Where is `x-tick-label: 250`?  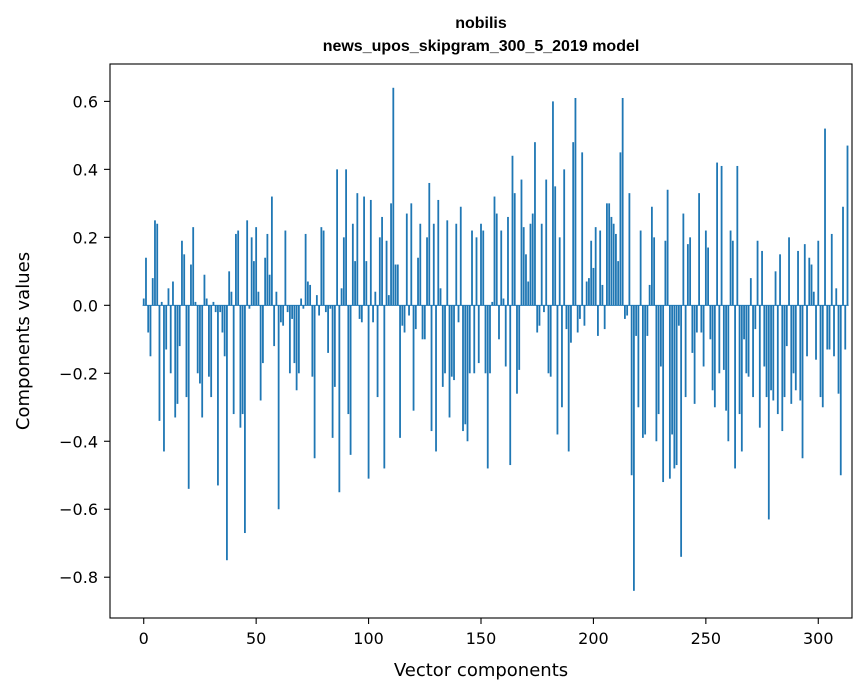
x-tick-label: 250 is located at coordinates (706, 638).